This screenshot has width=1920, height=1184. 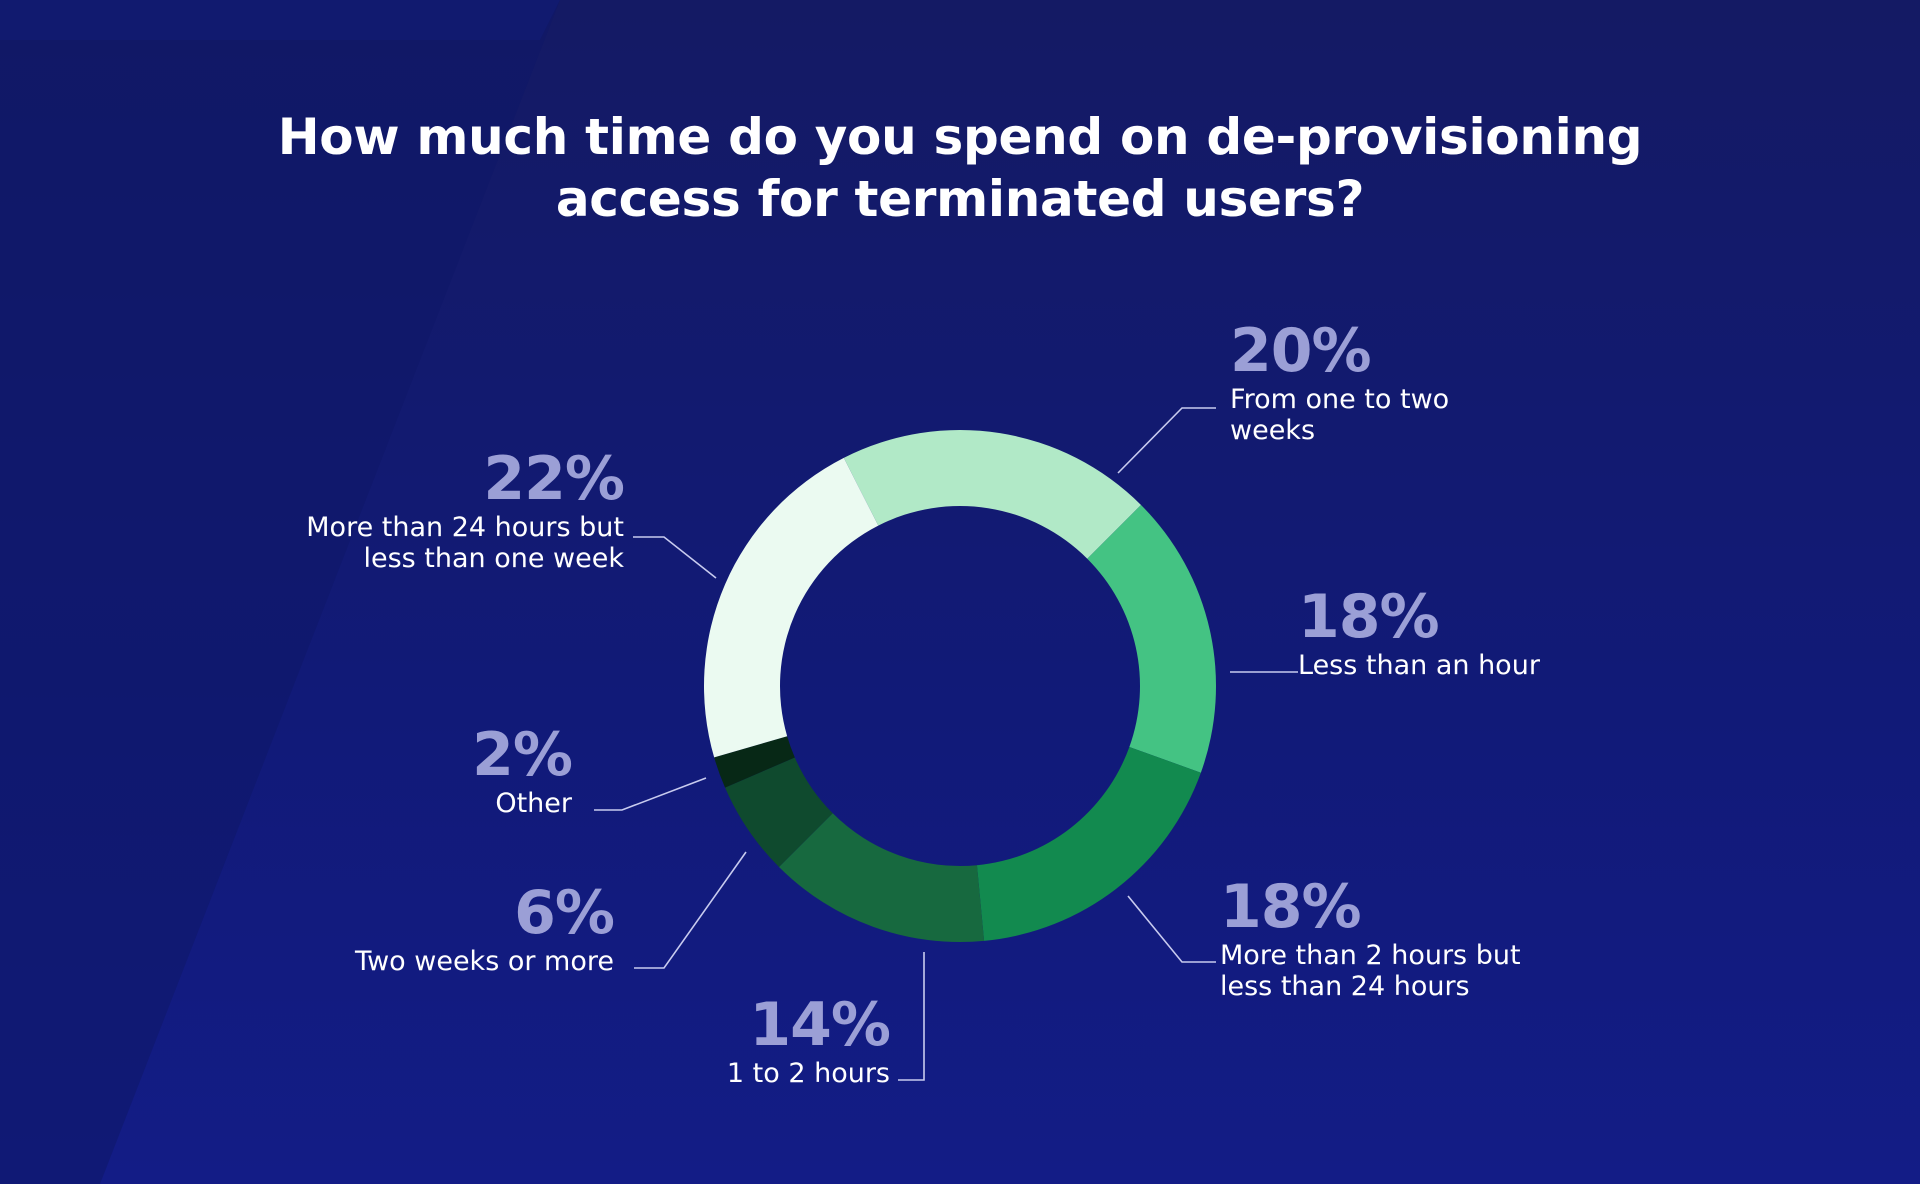 I want to click on donut-slices, so click(x=959, y=686).